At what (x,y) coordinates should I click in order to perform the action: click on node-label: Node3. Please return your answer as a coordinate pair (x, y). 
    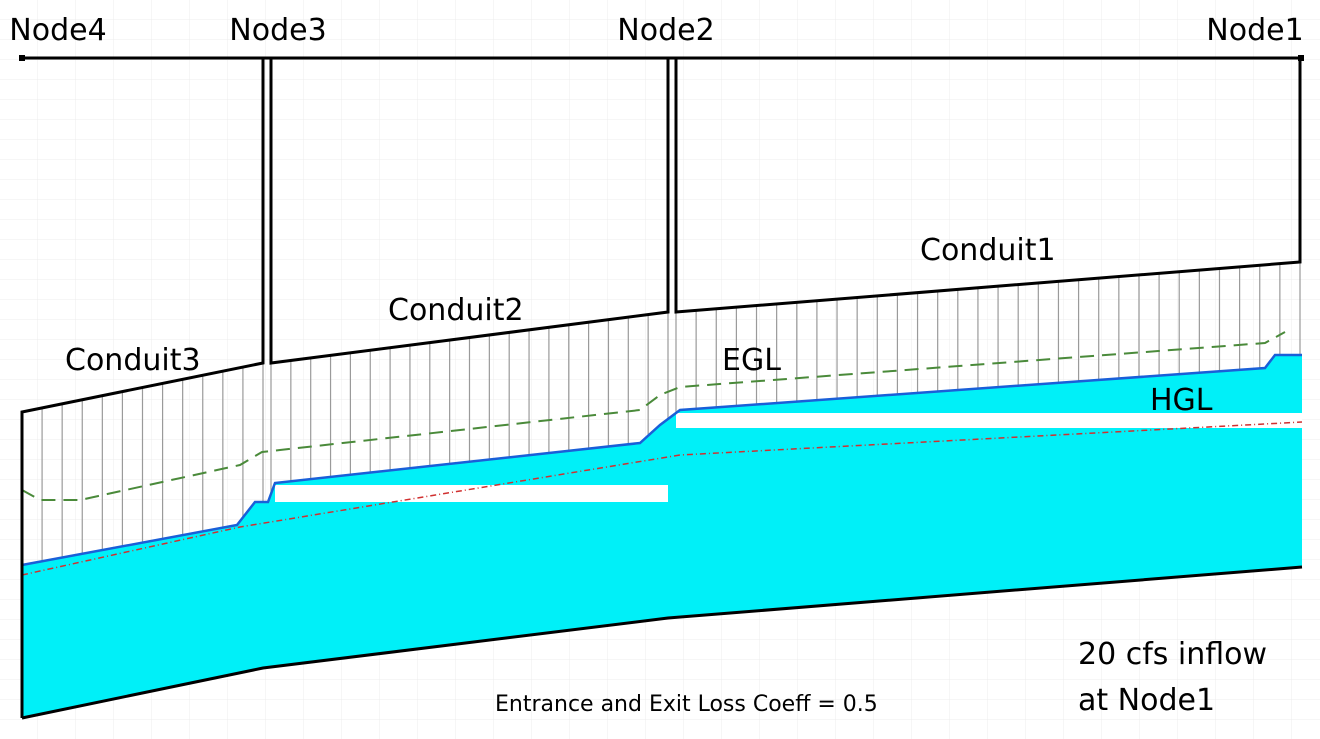
    Looking at the image, I should click on (277, 30).